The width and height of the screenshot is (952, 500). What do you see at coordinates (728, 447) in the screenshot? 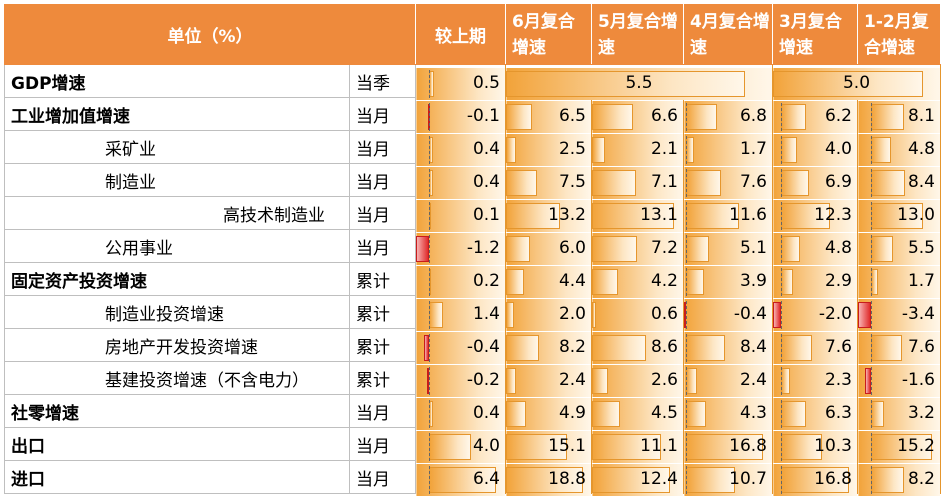
I see `cell-apr: 16.8` at bounding box center [728, 447].